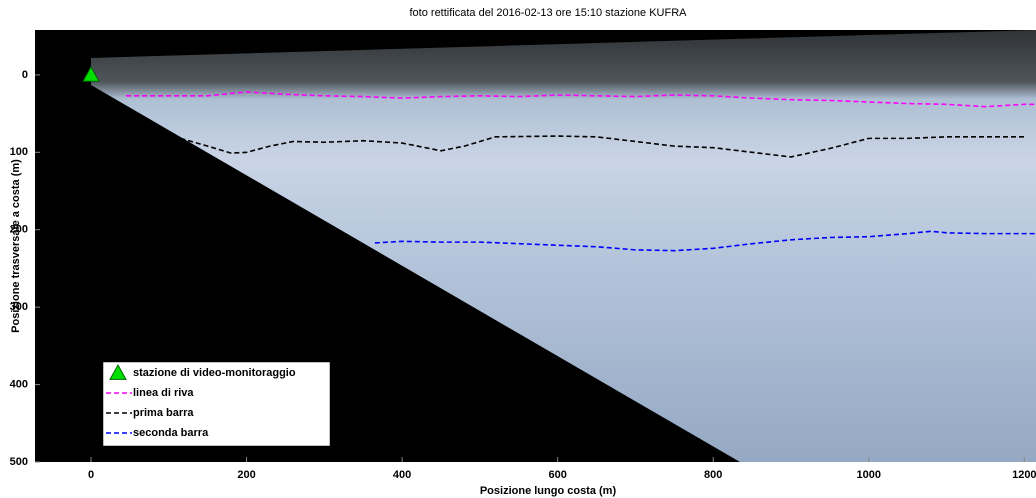 The width and height of the screenshot is (1036, 498). What do you see at coordinates (91, 475) in the screenshot?
I see `x-tick-label: 0` at bounding box center [91, 475].